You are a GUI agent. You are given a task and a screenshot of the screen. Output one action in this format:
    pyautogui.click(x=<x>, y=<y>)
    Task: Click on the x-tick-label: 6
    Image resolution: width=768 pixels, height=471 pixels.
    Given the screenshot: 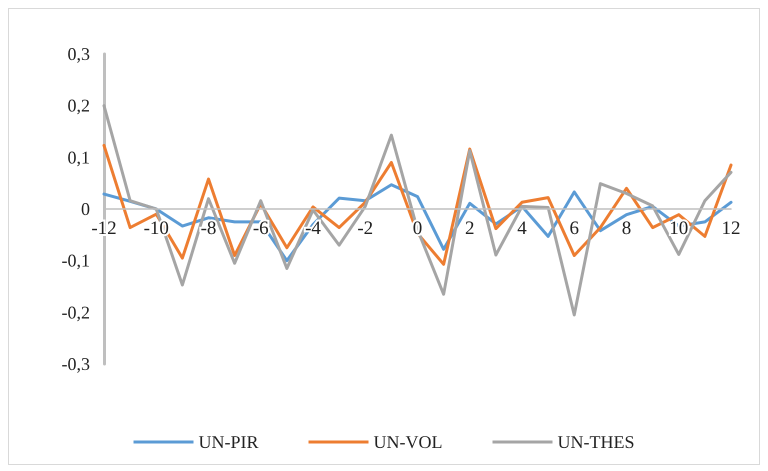 What is the action you would take?
    pyautogui.click(x=574, y=228)
    